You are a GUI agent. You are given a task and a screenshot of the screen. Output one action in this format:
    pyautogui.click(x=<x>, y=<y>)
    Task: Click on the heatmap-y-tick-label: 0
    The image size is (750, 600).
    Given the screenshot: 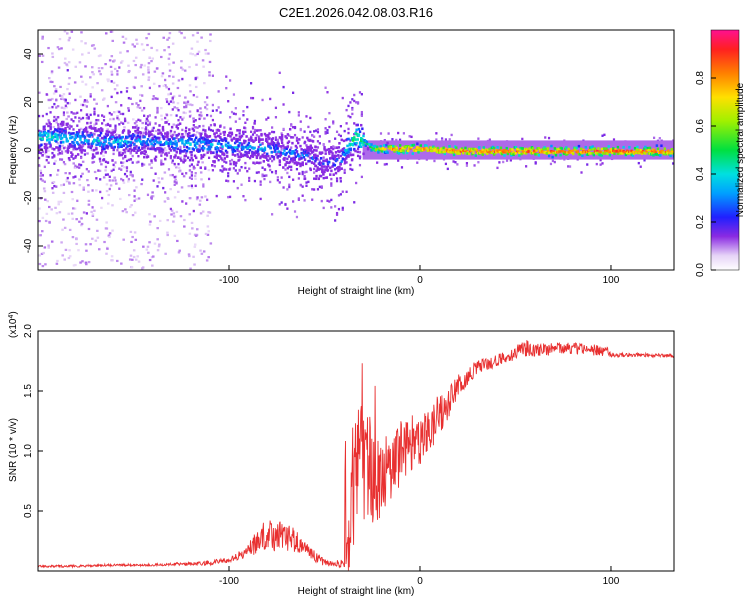 What is the action you would take?
    pyautogui.click(x=28, y=150)
    